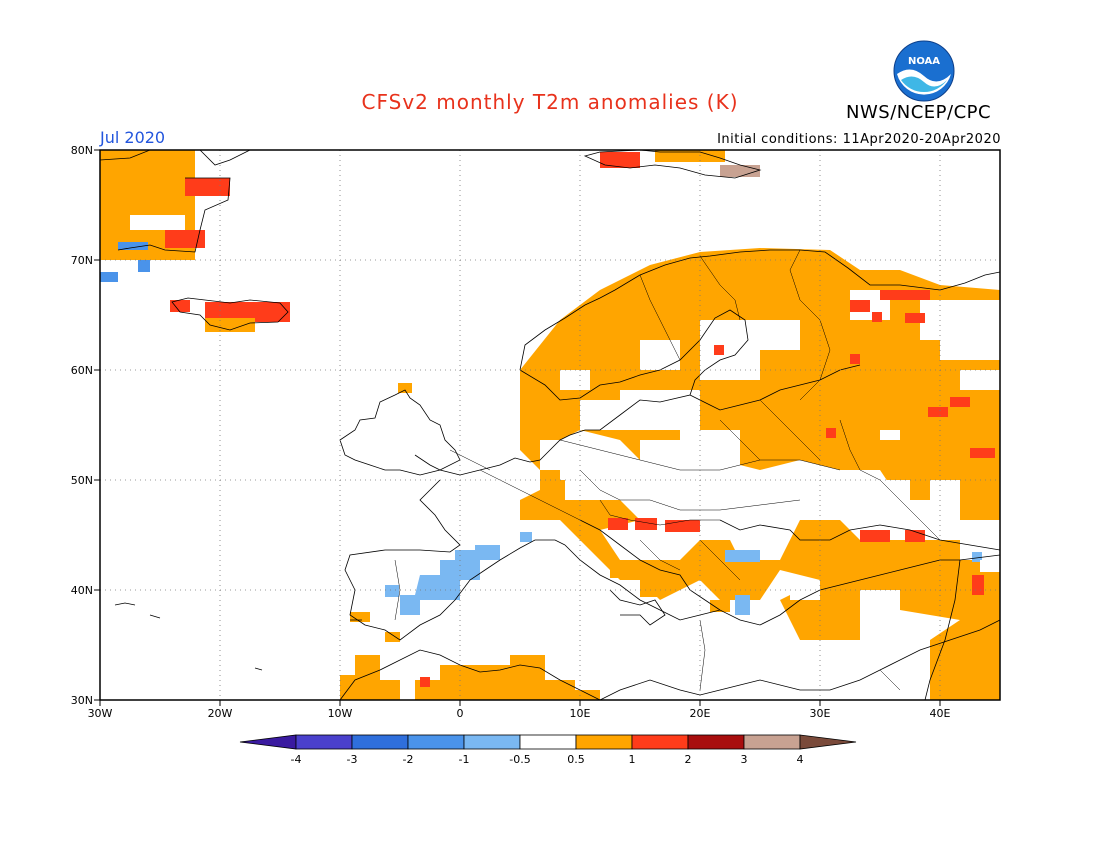  Describe the element at coordinates (460, 713) in the screenshot. I see `lon-label: 0` at that location.